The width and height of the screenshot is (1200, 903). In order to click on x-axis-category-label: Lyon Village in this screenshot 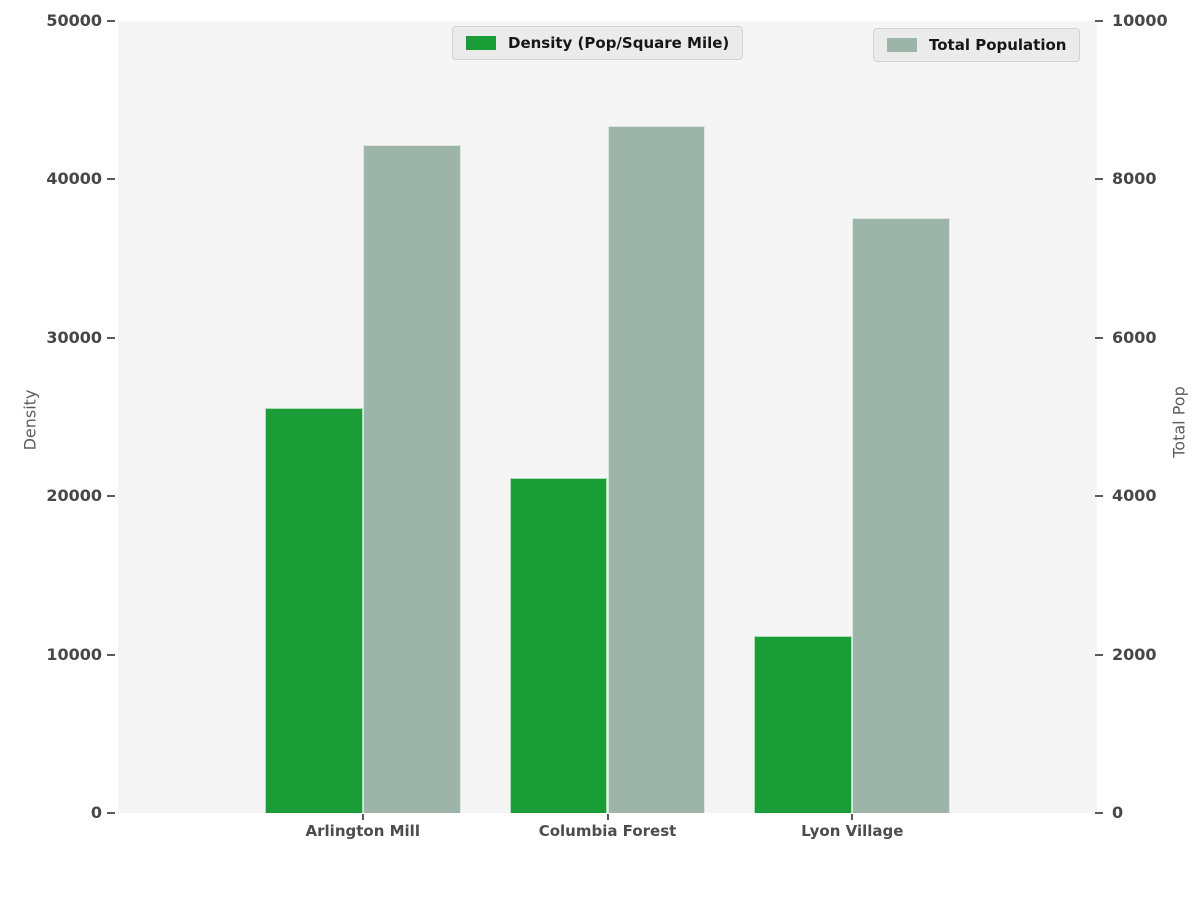, I will do `click(852, 831)`.